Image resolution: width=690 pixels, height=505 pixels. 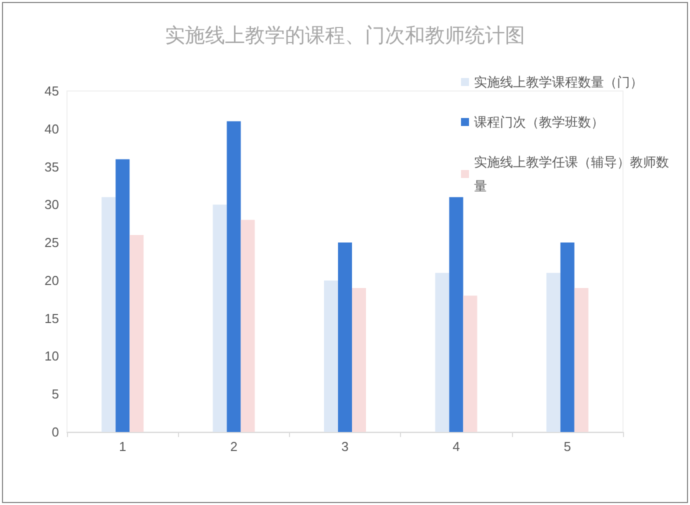 What do you see at coordinates (539, 122) in the screenshot?
I see `legend-label: 课程门次（教学班数）` at bounding box center [539, 122].